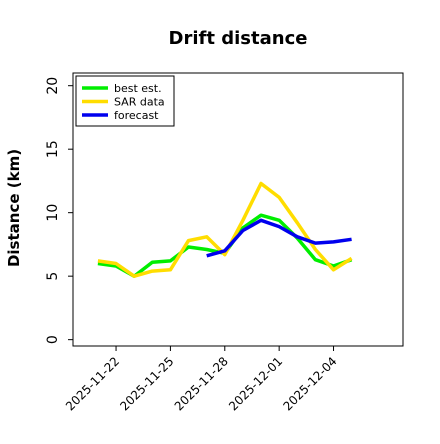  I want to click on legend-label: forecast, so click(136, 115).